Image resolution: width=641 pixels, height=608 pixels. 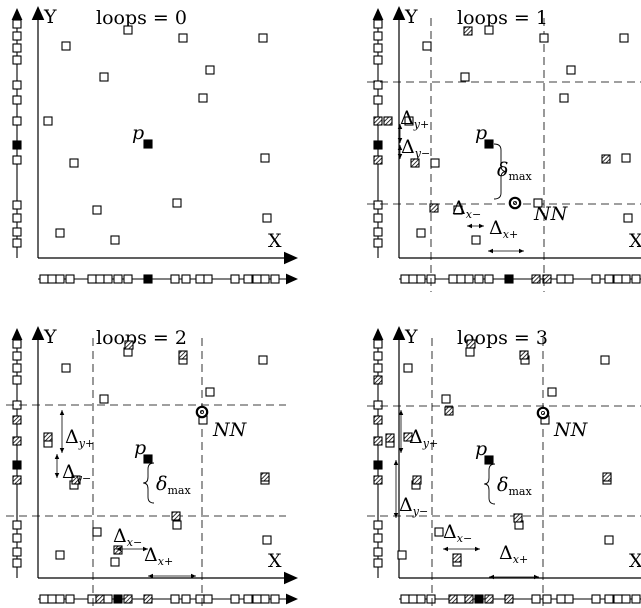 I want to click on delta-y-minus-label: Δy−, so click(x=76, y=473).